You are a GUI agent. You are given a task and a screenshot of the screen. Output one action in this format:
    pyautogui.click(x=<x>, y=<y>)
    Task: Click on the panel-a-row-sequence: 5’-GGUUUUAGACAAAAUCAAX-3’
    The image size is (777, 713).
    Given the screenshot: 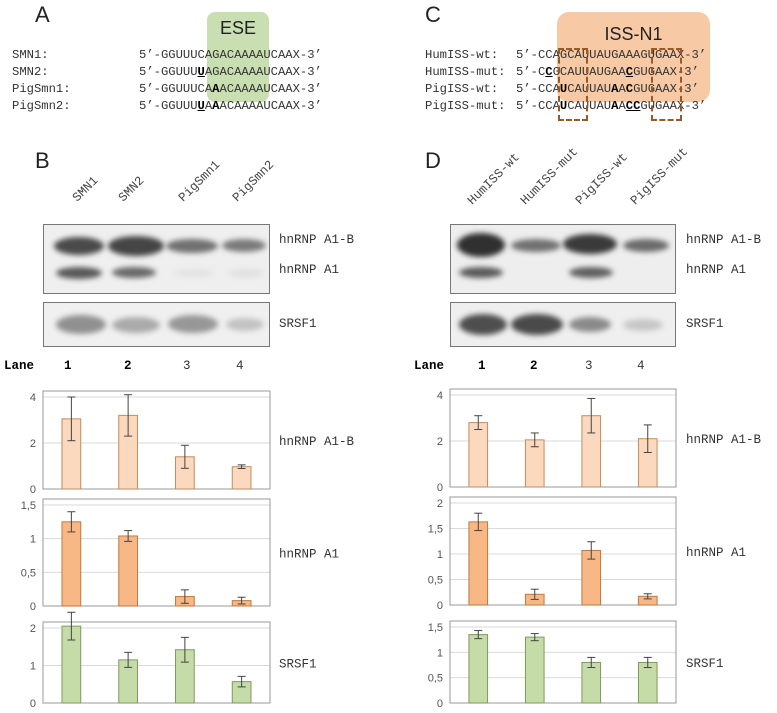 What is the action you would take?
    pyautogui.click(x=230, y=72)
    